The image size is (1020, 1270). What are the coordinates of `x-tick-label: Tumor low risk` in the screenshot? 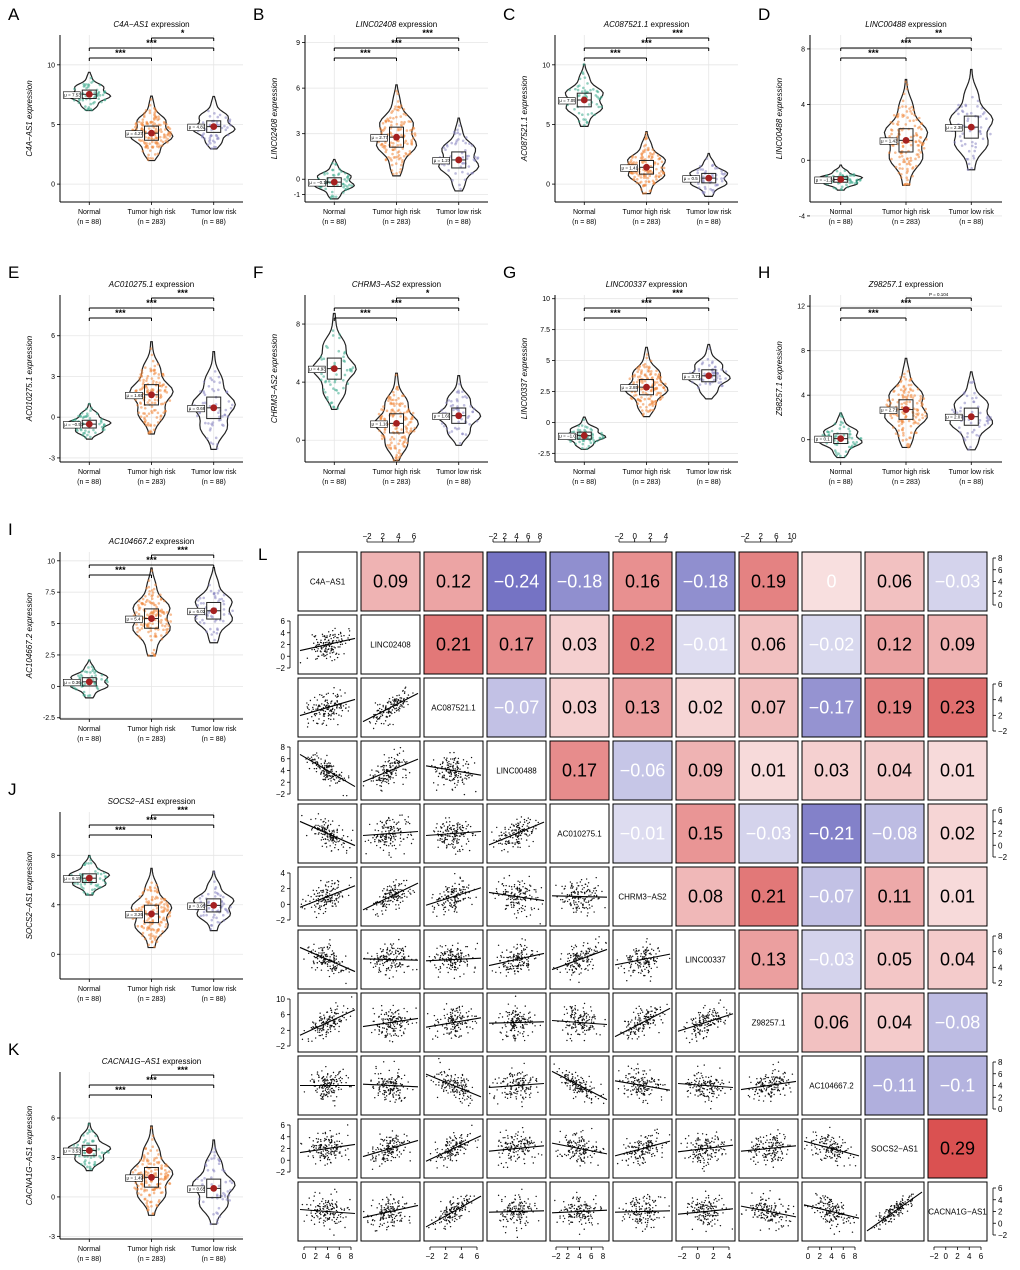 It's located at (214, 989).